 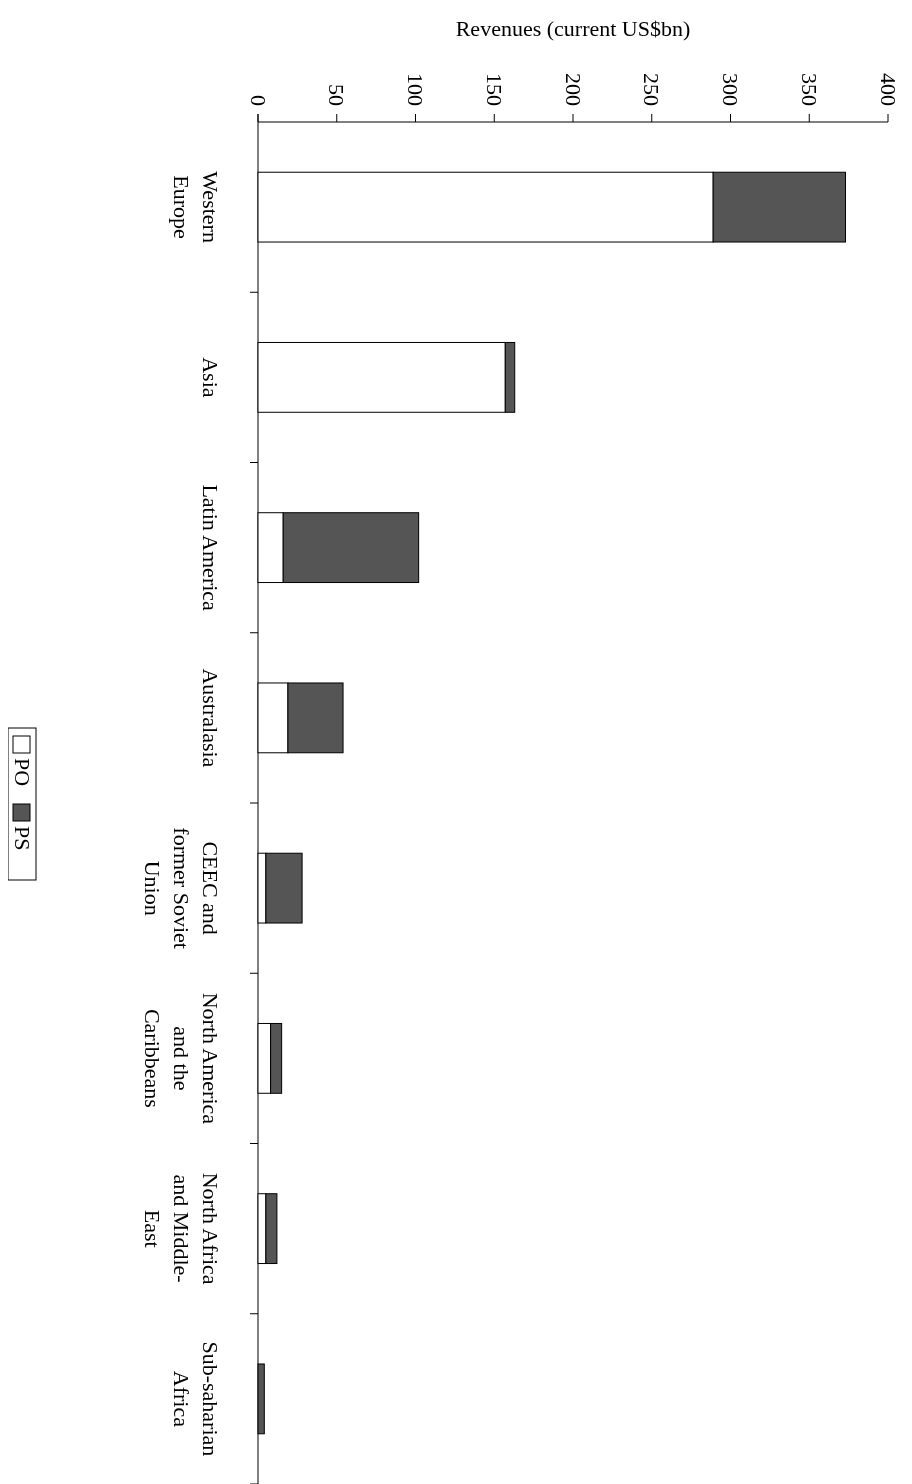 I want to click on x-tick-label: 50, so click(x=337, y=95).